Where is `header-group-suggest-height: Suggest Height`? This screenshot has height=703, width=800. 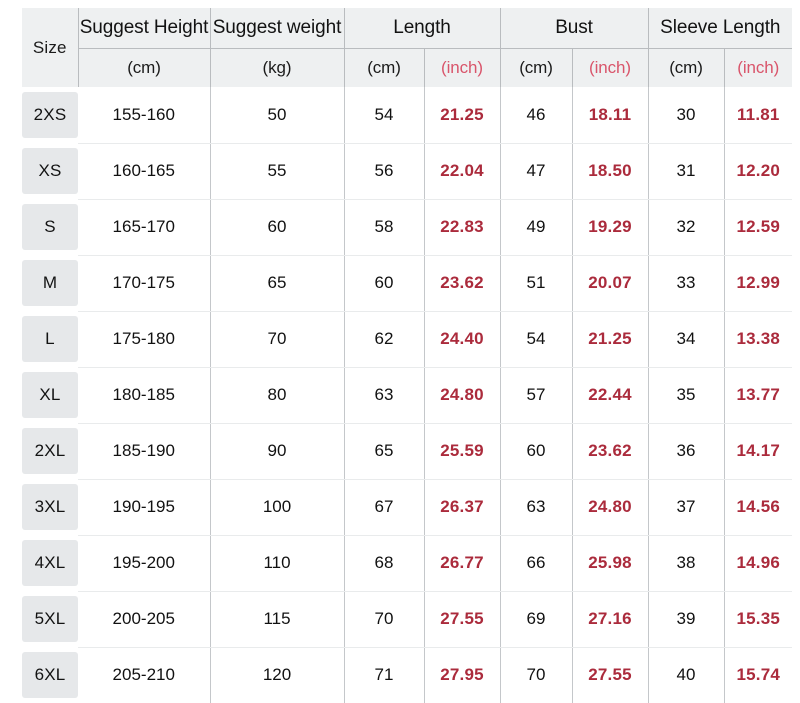 header-group-suggest-height: Suggest Height is located at coordinates (143, 28).